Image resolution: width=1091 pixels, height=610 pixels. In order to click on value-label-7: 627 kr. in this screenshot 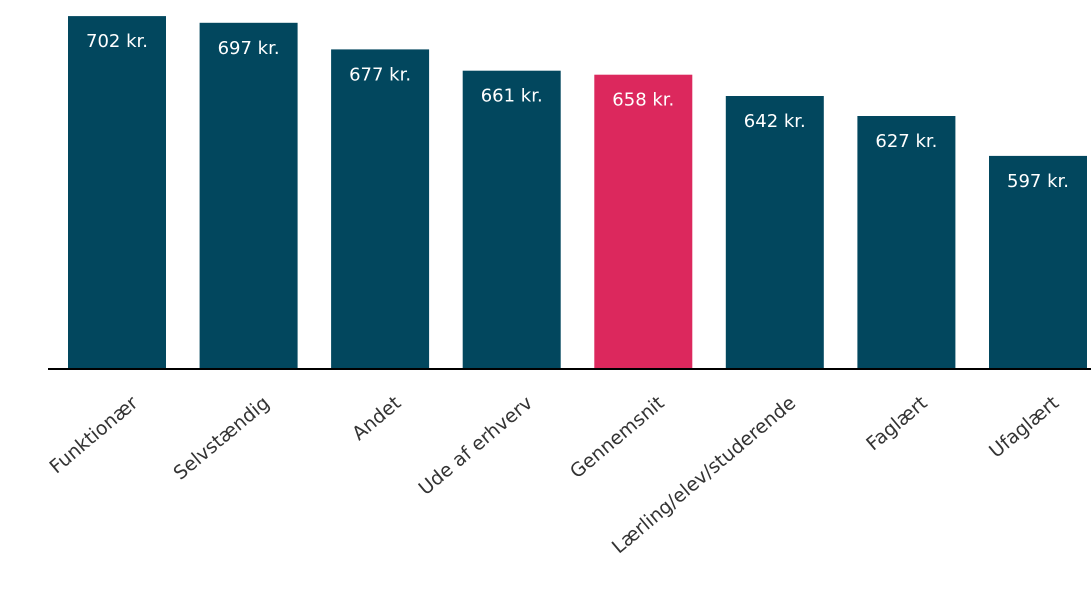, I will do `click(906, 141)`.